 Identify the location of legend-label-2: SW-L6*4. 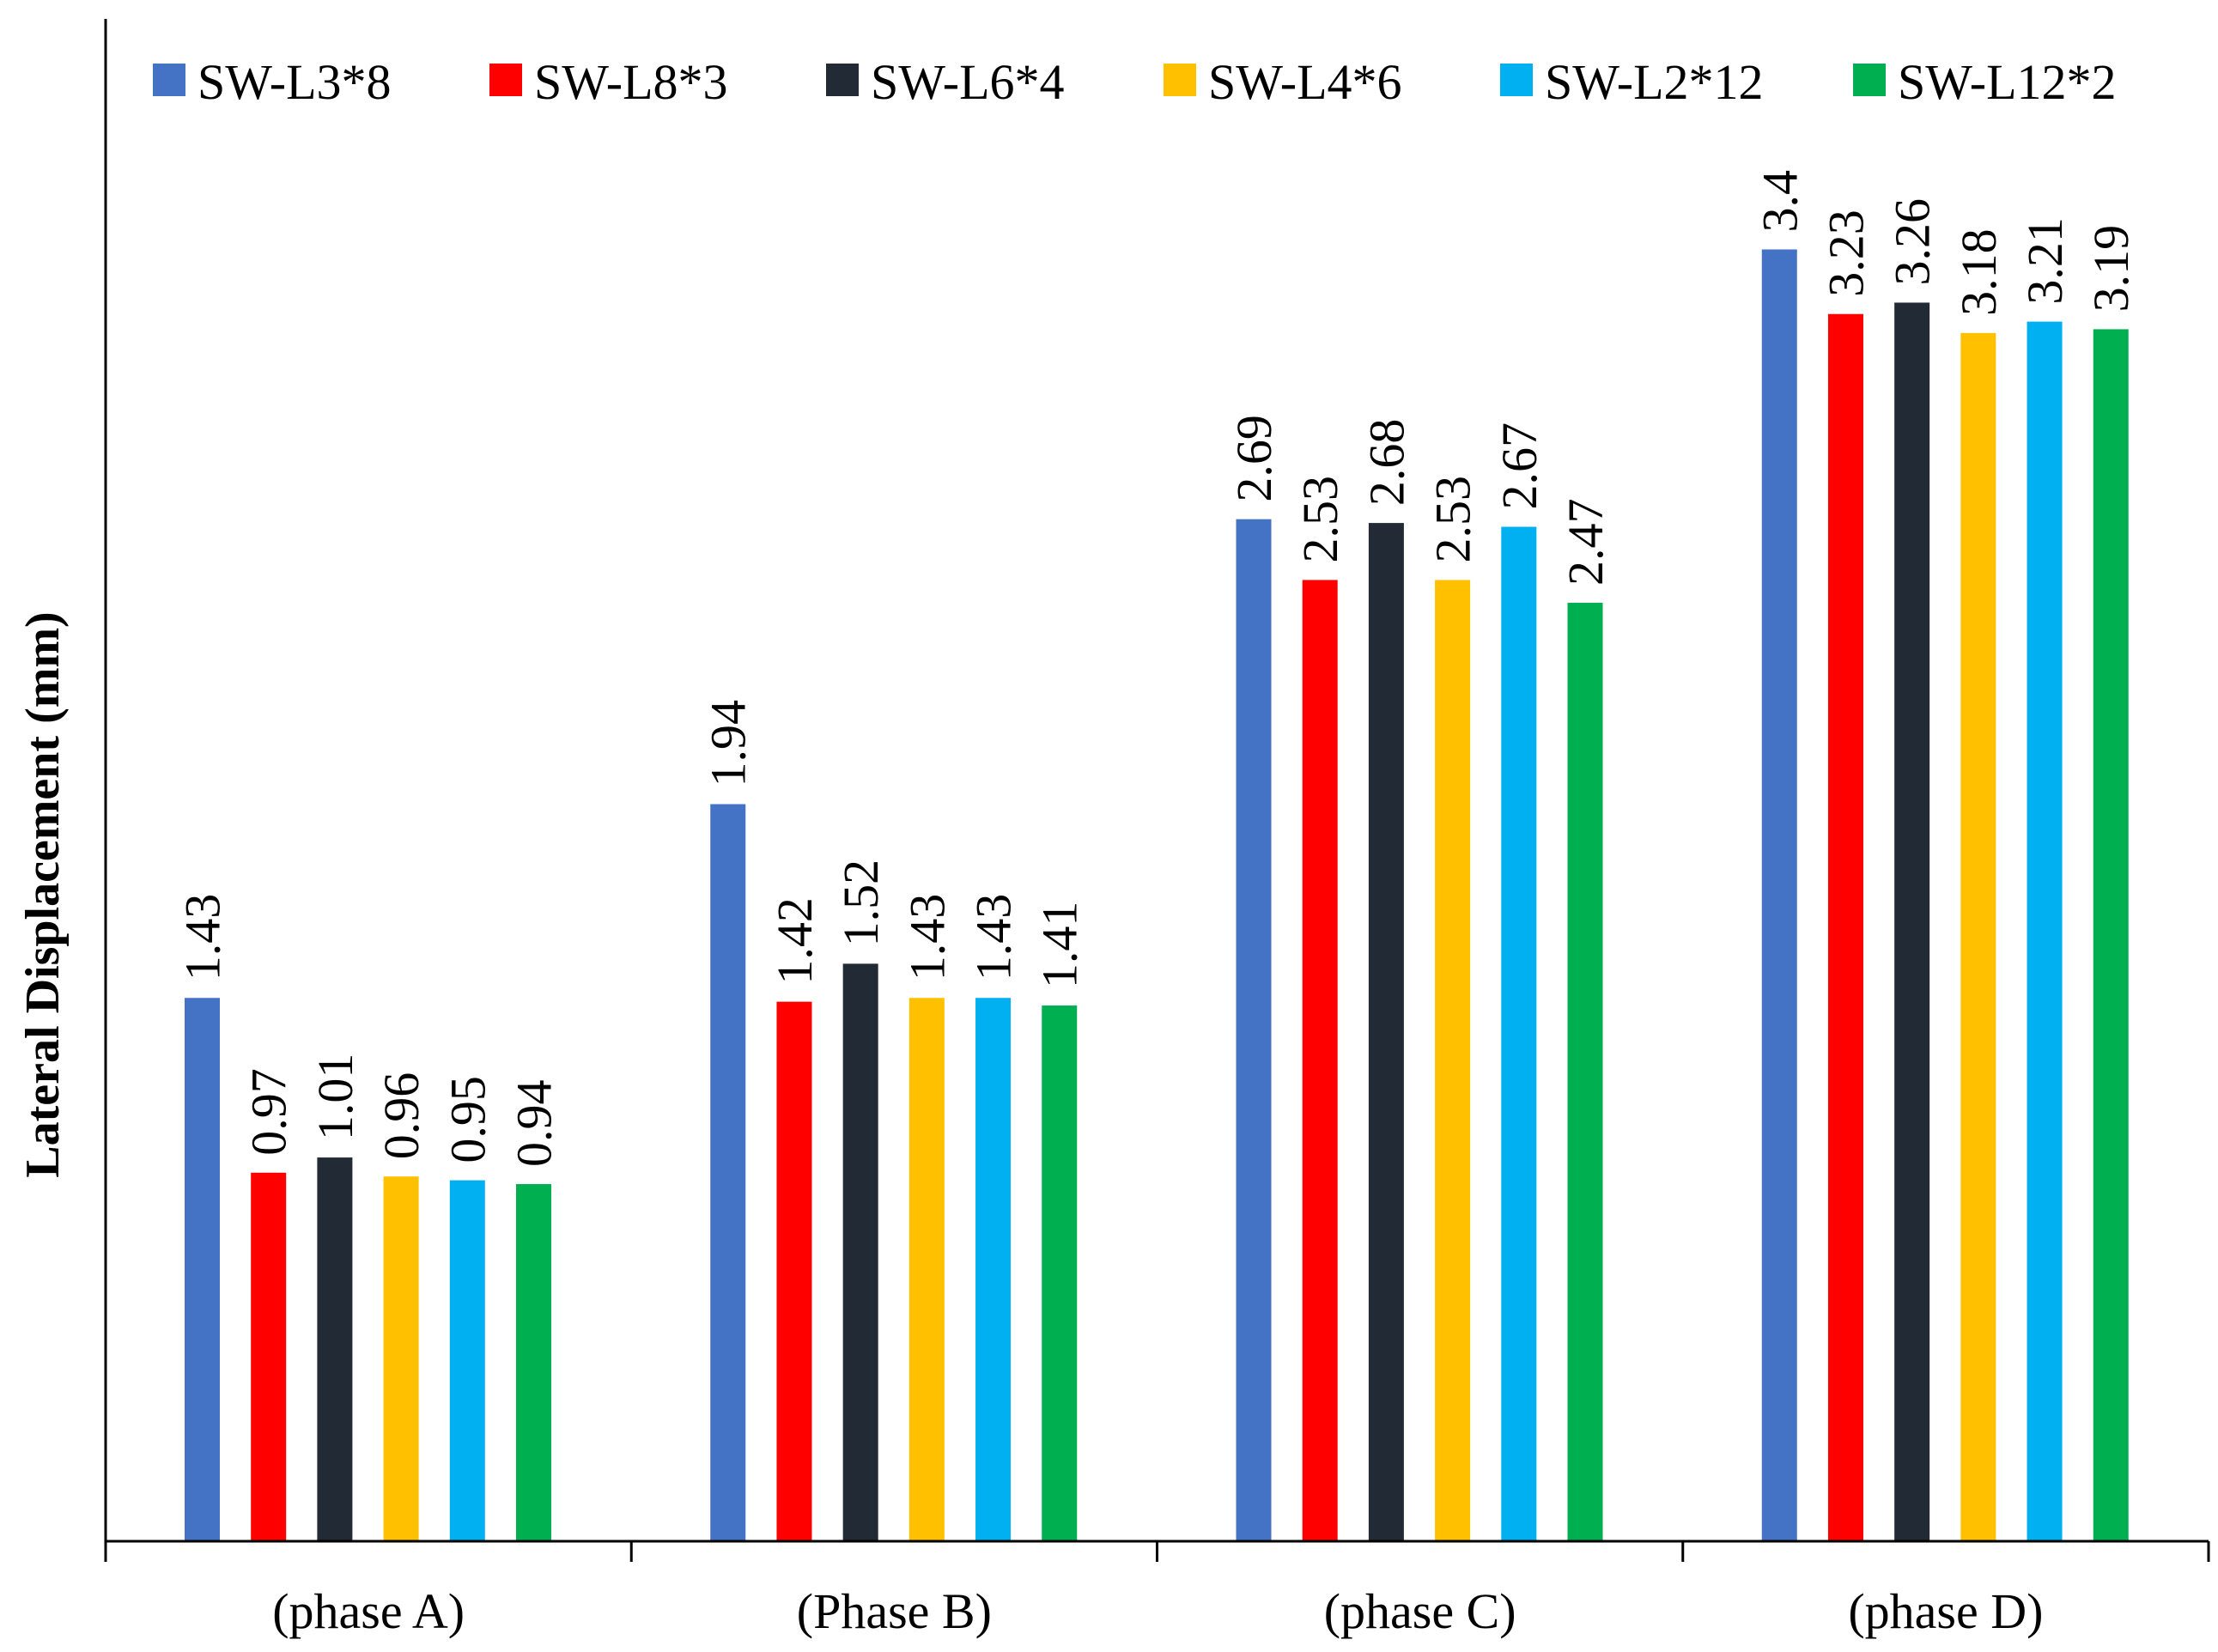
(968, 82).